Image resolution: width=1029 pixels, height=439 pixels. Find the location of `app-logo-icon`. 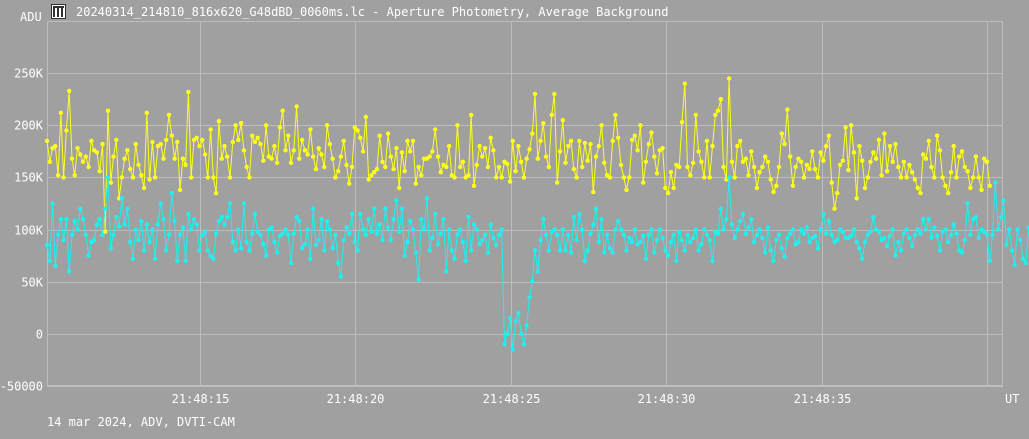

app-logo-icon is located at coordinates (58, 11).